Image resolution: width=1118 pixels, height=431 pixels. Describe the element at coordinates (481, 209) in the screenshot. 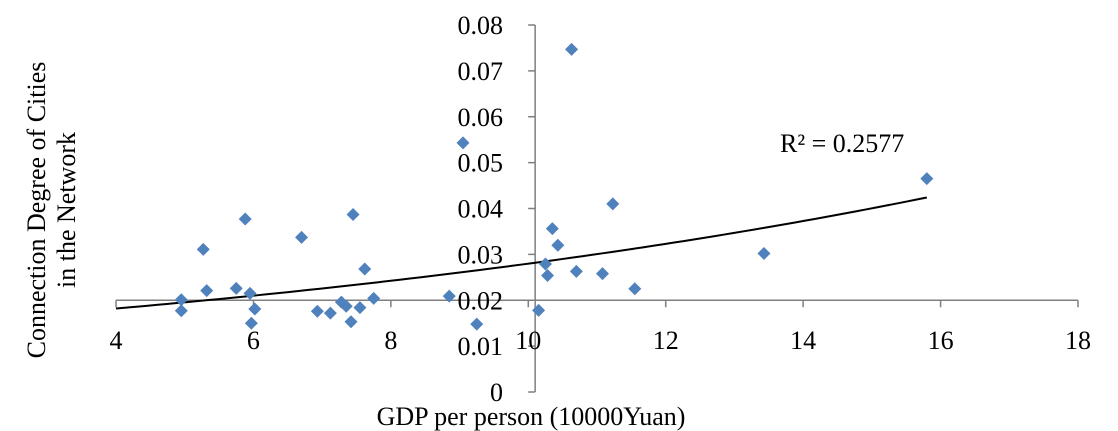

I see `y-tick-label: 0.04` at that location.